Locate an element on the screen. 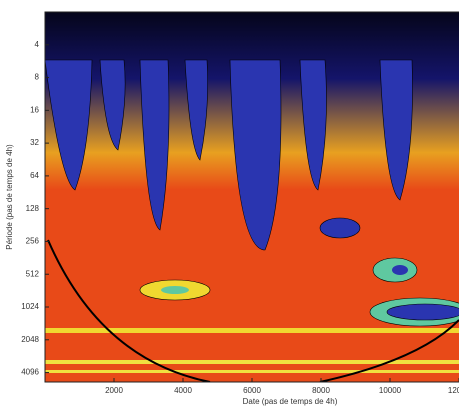 The width and height of the screenshot is (459, 410). x-tick-label: 12000 is located at coordinates (453, 390).